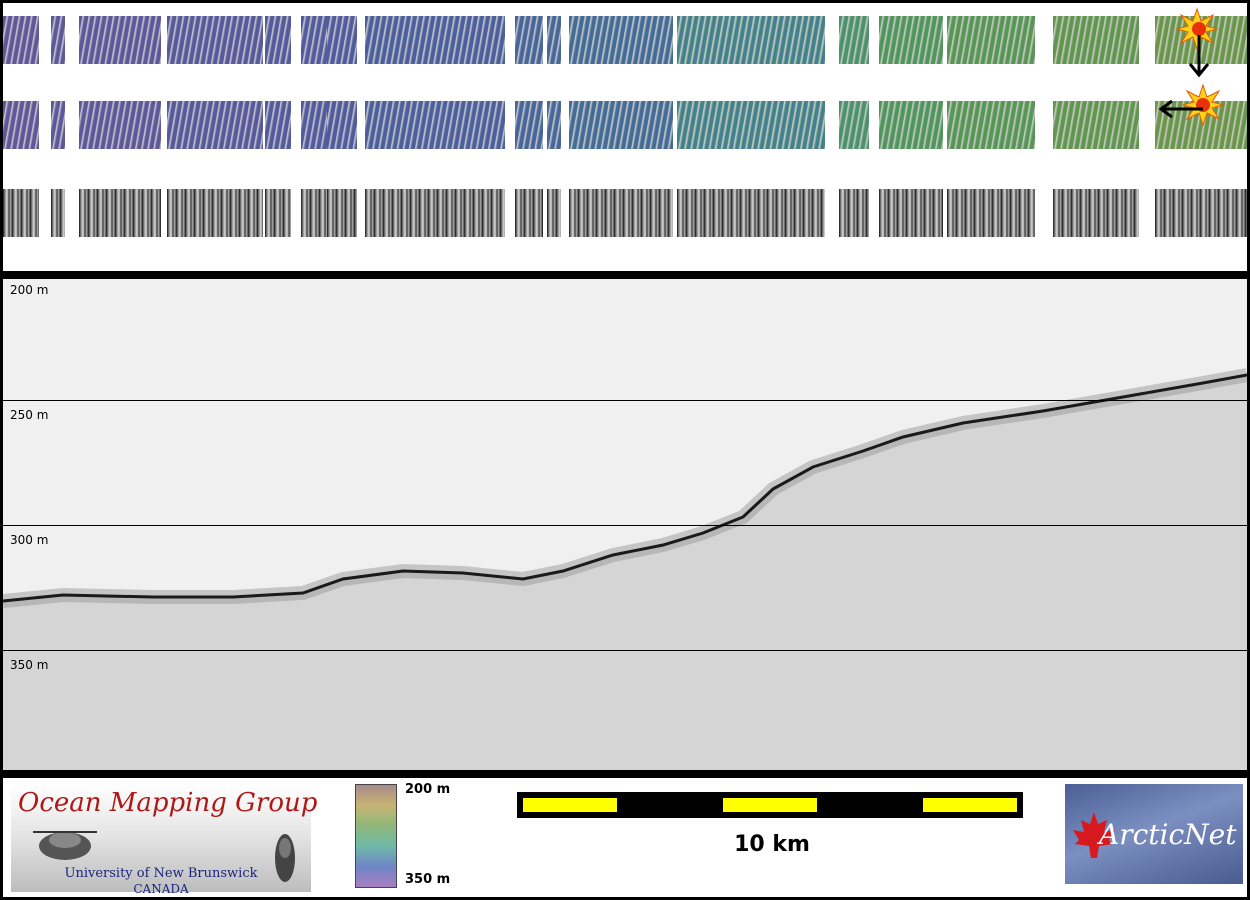 Image resolution: width=1250 pixels, height=900 pixels. Describe the element at coordinates (29, 415) in the screenshot. I see `depth-label-250: 250 m` at that location.